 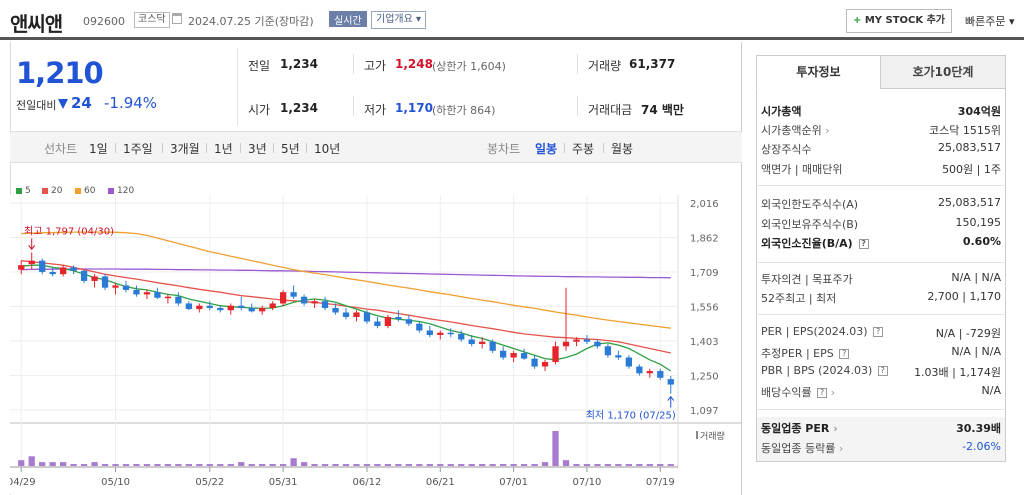 What do you see at coordinates (152, 20) in the screenshot?
I see `market-badge: 코스닥` at bounding box center [152, 20].